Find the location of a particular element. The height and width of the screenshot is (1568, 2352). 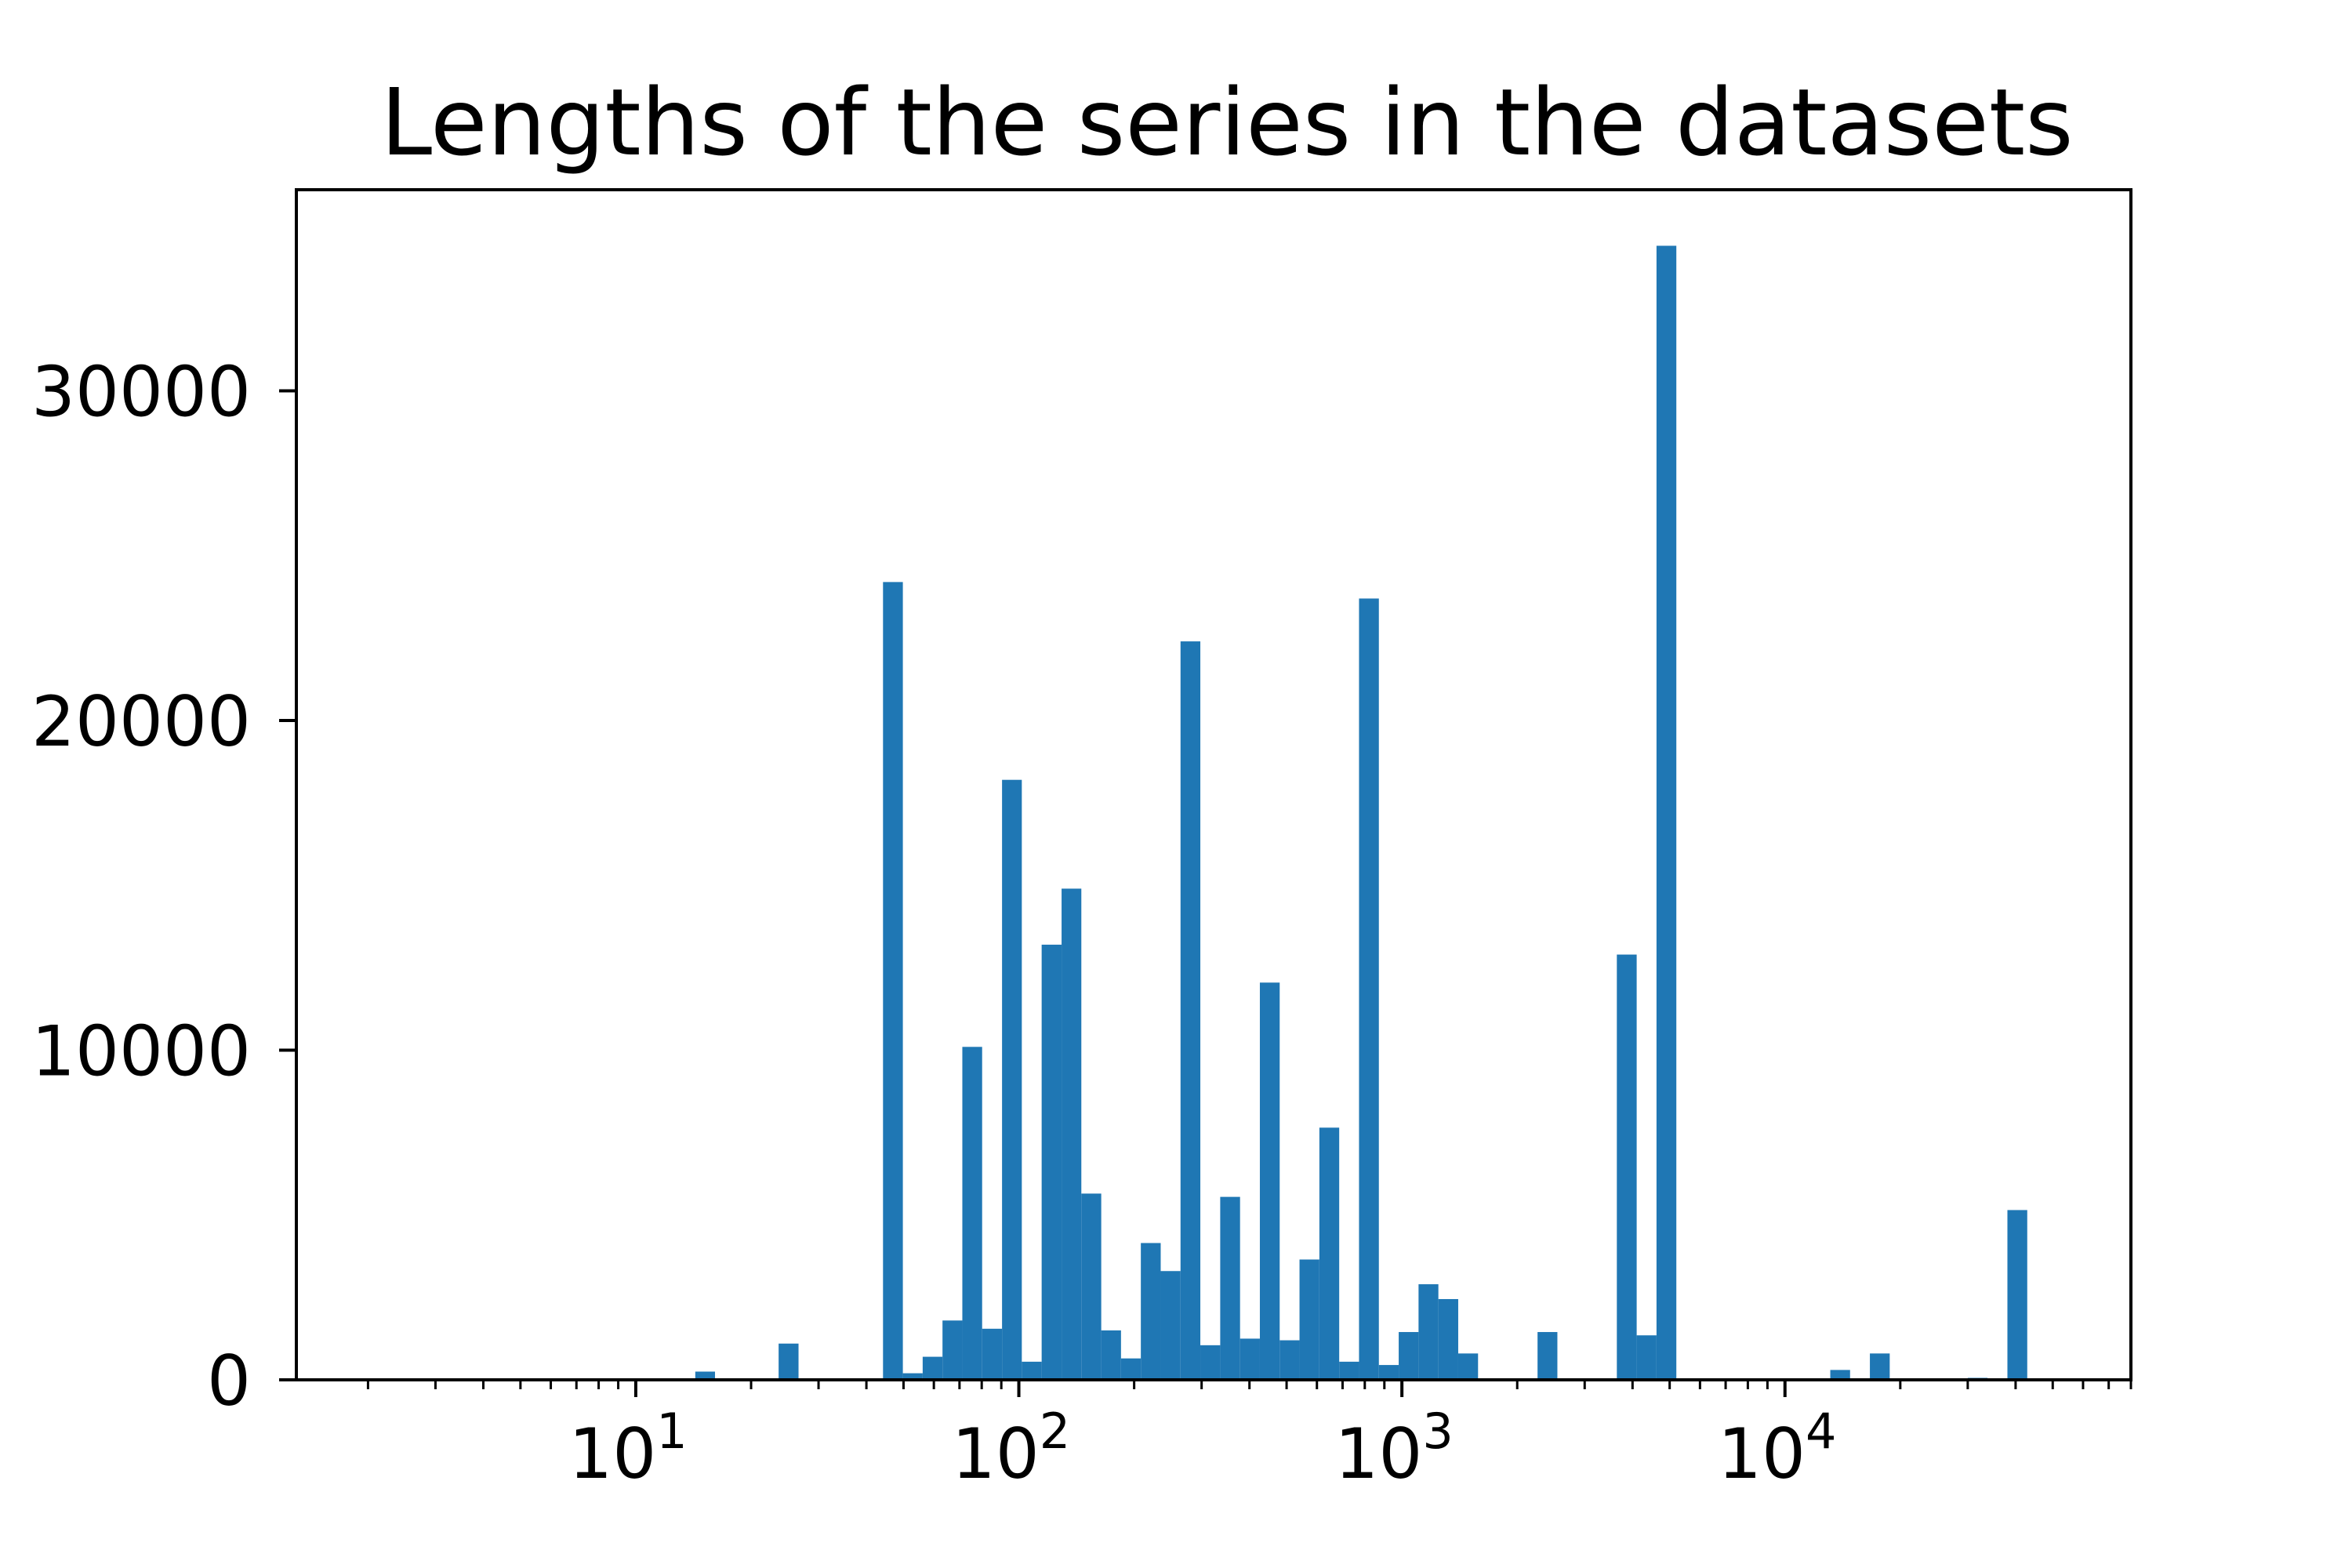

y-tick-label-0: 0 is located at coordinates (229, 1381).